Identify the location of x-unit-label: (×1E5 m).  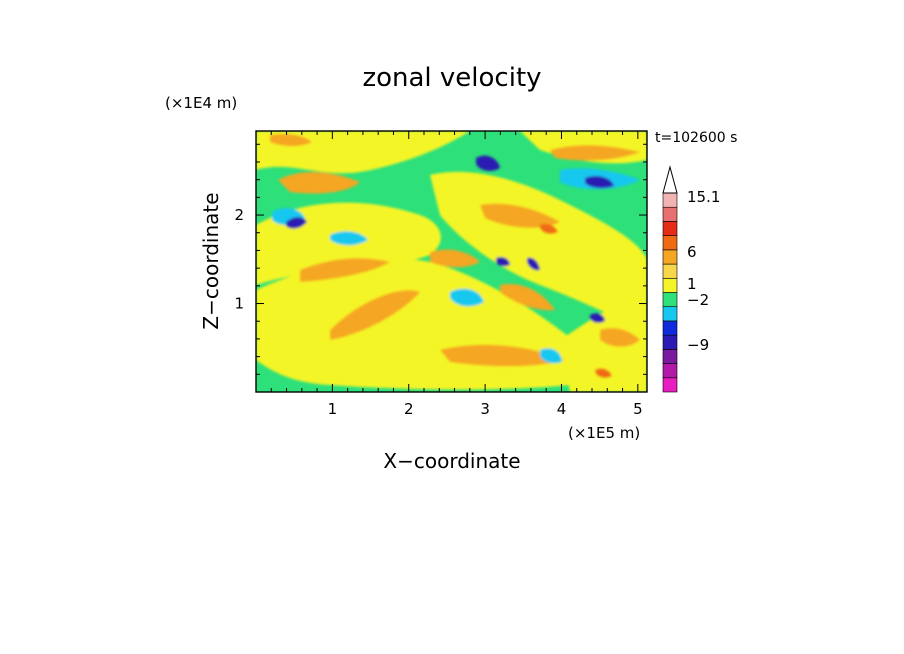
(604, 433).